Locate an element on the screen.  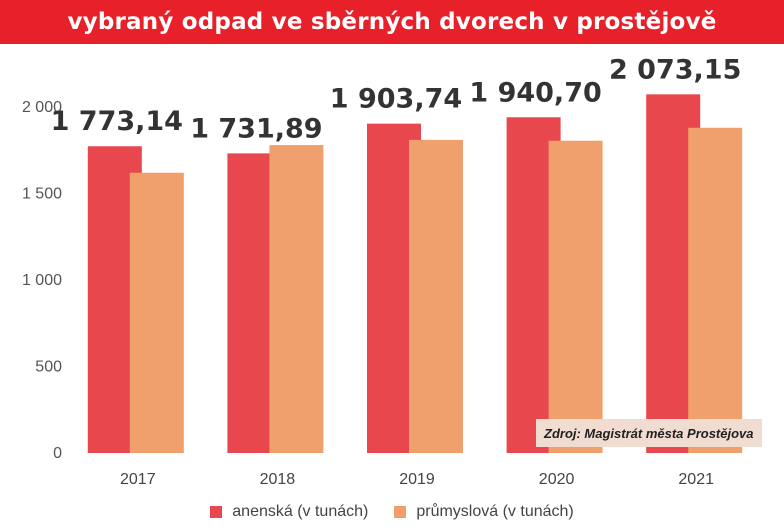
bar-prumyslova-2021 is located at coordinates (715, 290).